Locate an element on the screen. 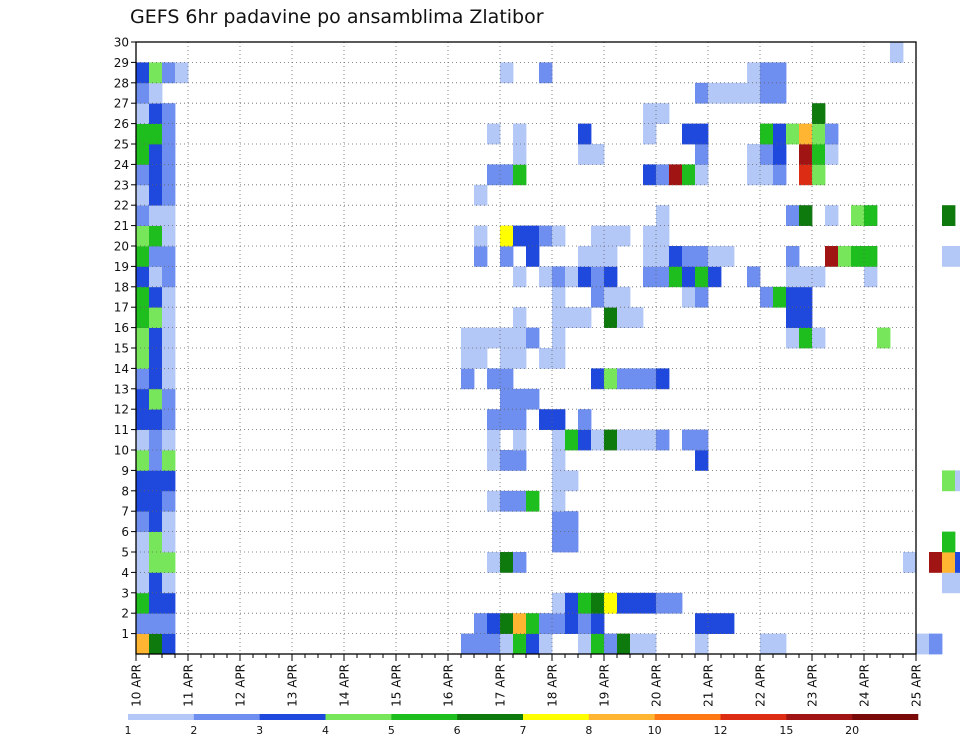  colorbar-label: 15 is located at coordinates (786, 730).